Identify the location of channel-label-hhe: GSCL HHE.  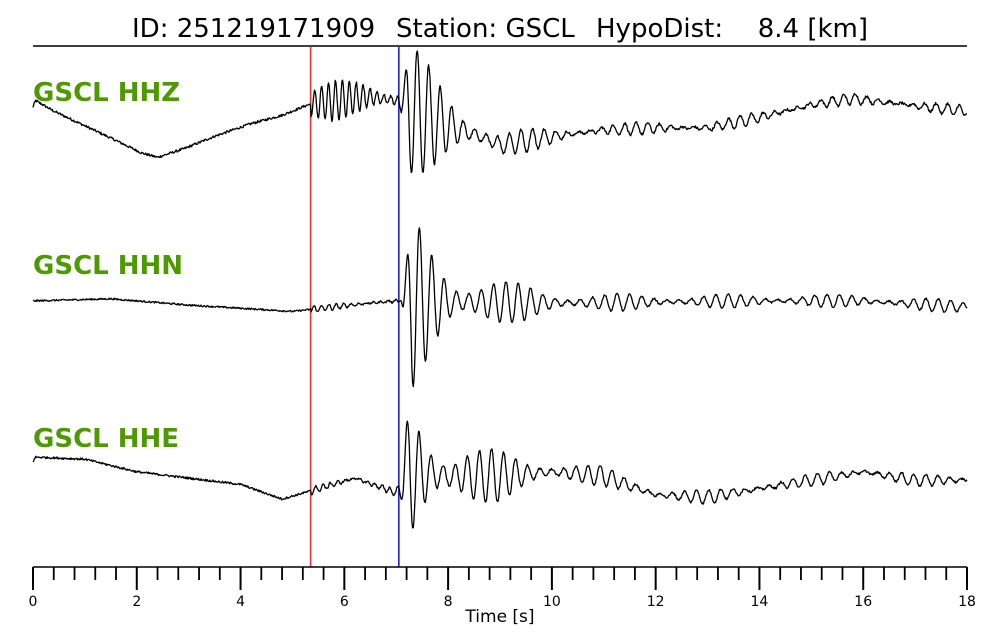
(106, 439).